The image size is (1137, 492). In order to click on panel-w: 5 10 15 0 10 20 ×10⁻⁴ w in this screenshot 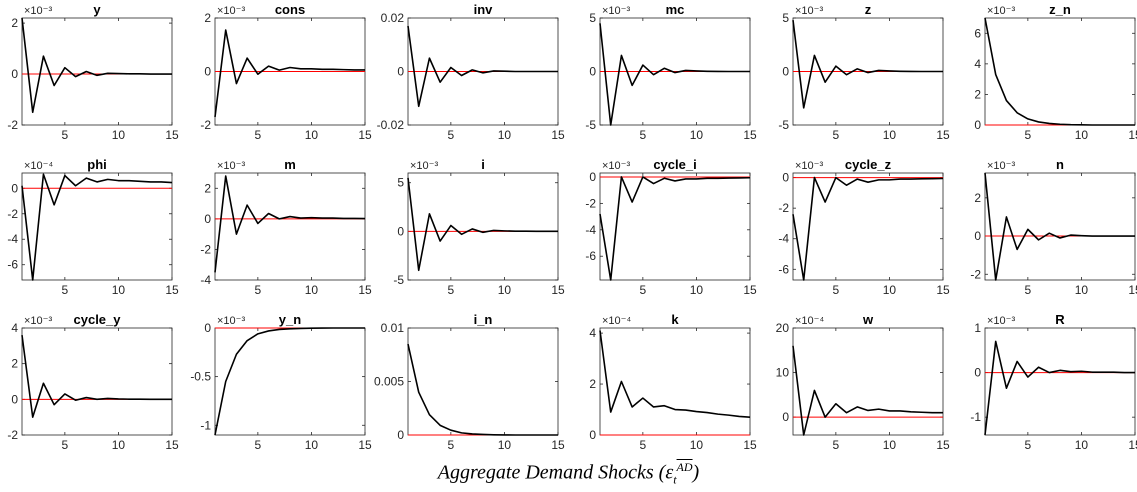, I will do `click(863, 382)`.